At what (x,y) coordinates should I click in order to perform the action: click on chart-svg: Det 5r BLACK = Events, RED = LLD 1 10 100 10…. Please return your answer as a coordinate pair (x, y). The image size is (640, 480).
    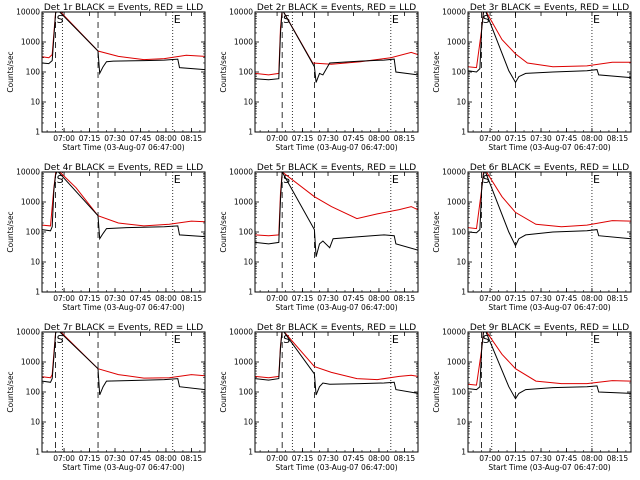
    Looking at the image, I should click on (319, 237).